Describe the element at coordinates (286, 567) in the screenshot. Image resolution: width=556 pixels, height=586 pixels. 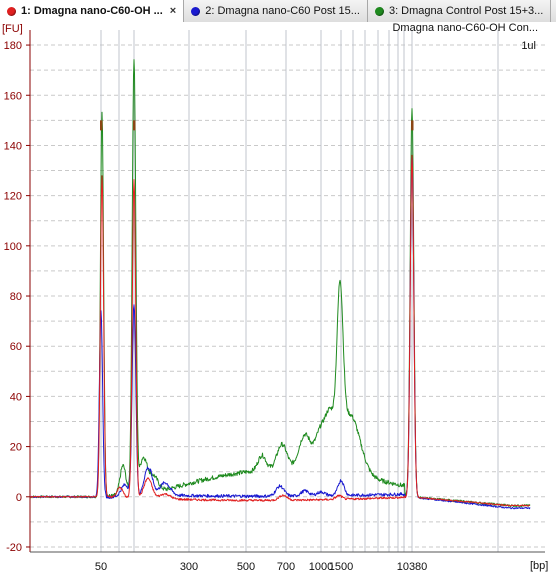
I see `x-tick-label: 700` at that location.